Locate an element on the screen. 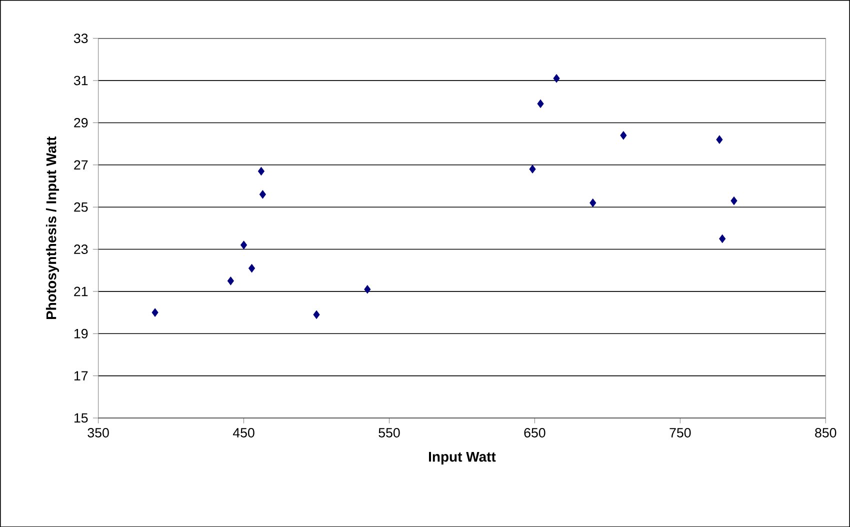  y-tick-label: 29 is located at coordinates (81, 123).